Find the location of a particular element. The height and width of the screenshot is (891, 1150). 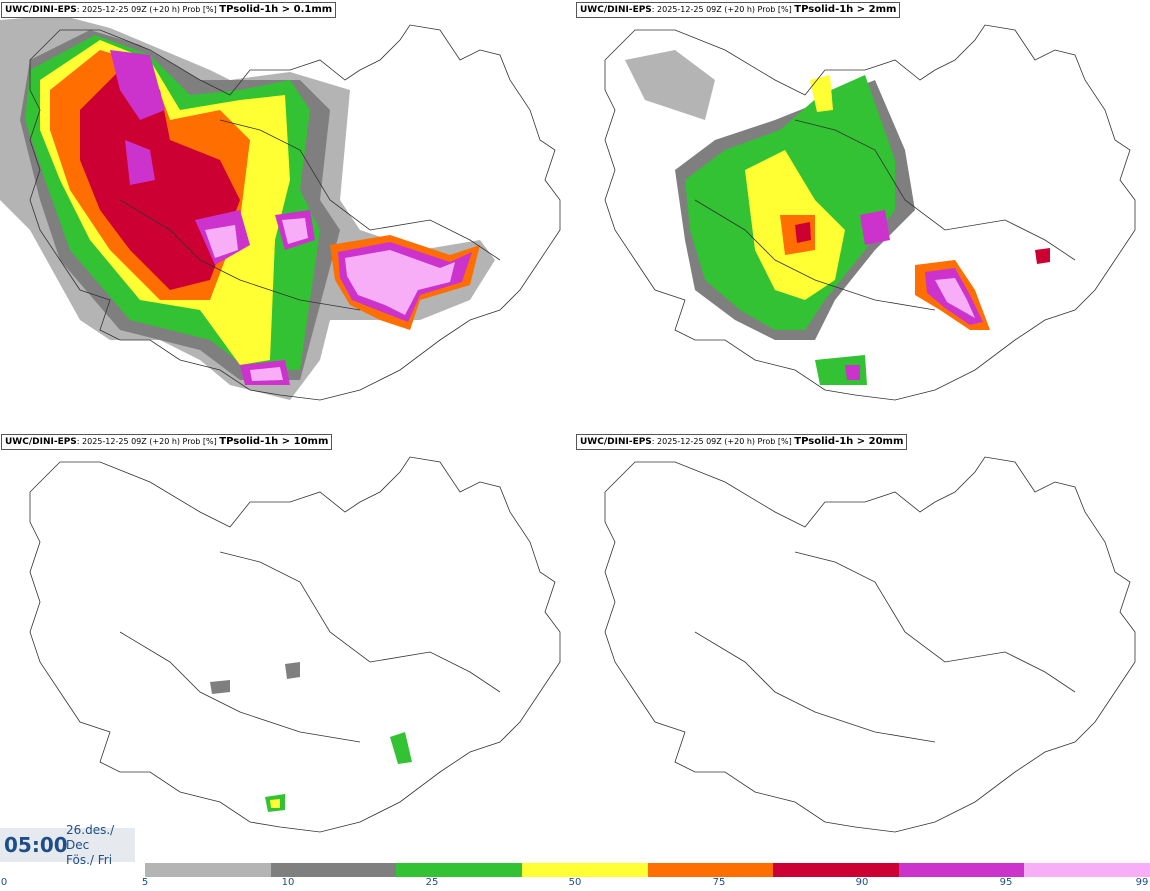

legend-tick: 0 is located at coordinates (4, 882).